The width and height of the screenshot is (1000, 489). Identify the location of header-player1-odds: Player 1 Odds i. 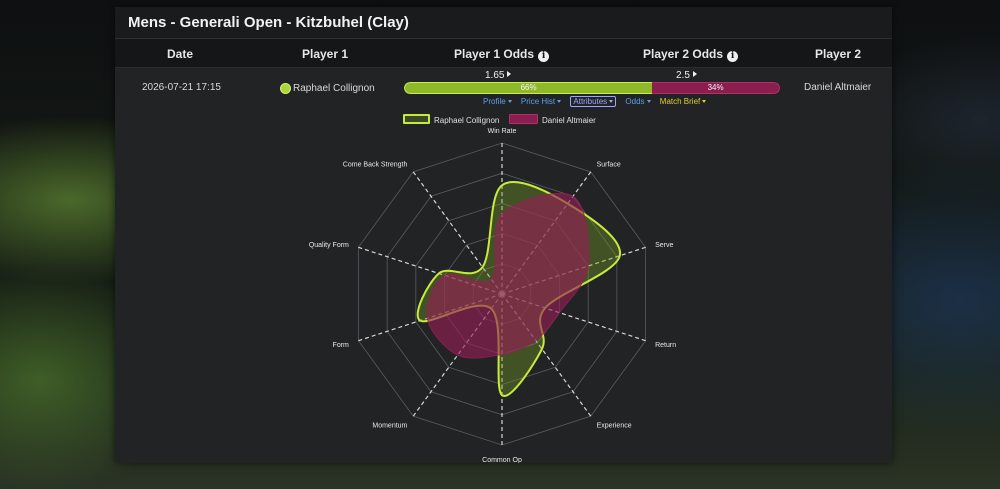
(502, 54).